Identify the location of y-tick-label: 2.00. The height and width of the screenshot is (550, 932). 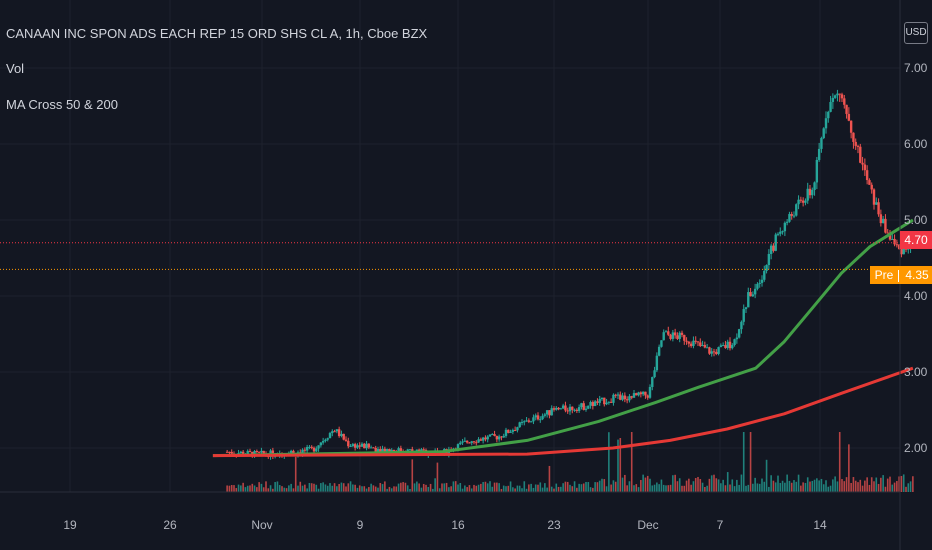
(916, 448).